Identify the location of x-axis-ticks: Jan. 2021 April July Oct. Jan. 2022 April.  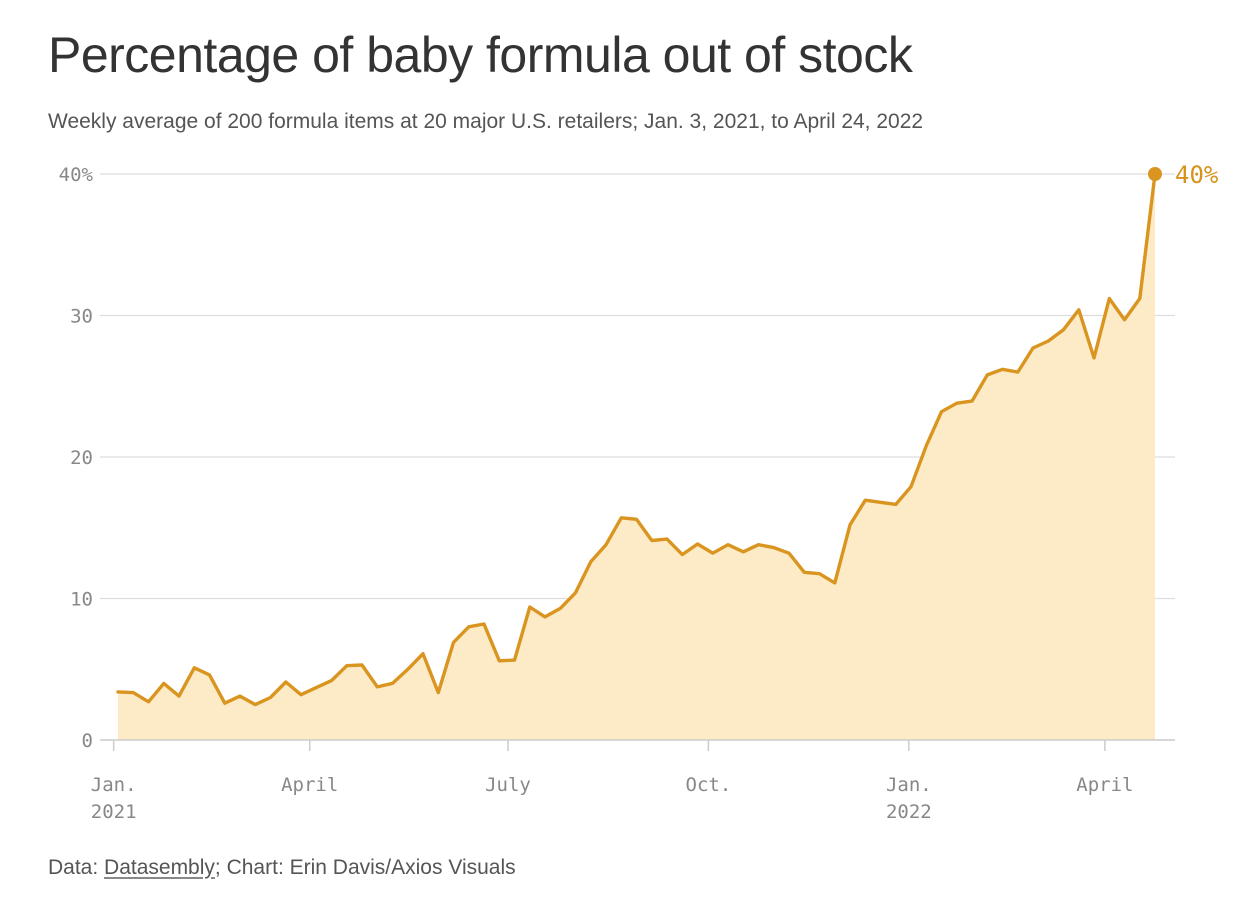
(612, 781).